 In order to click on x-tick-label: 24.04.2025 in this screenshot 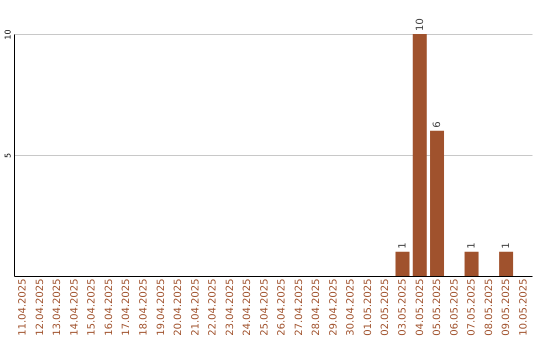, I will do `click(248, 307)`.